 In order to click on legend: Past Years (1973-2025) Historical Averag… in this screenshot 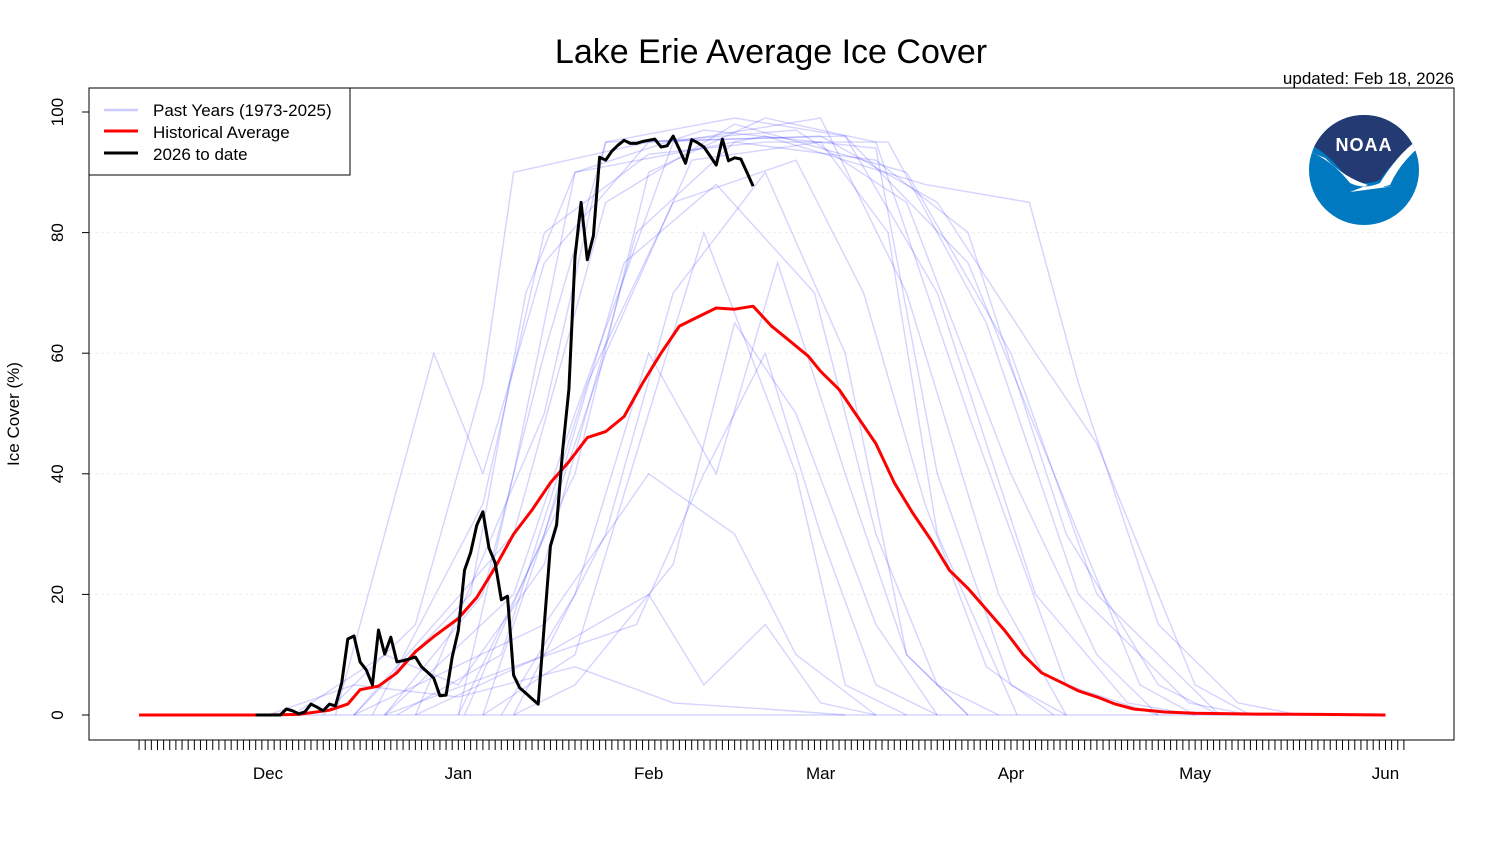, I will do `click(219, 131)`.